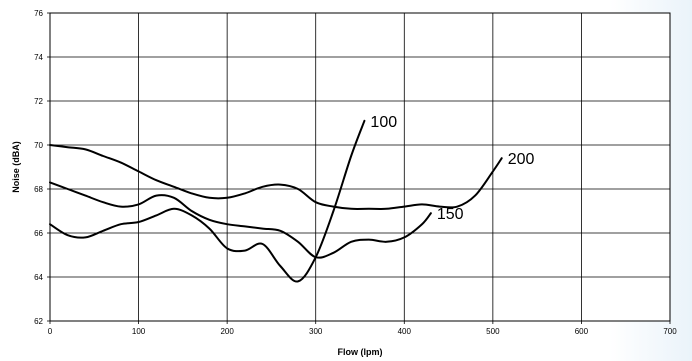 This screenshot has width=692, height=361. What do you see at coordinates (582, 331) in the screenshot?
I see `x-tick-label: 600` at bounding box center [582, 331].